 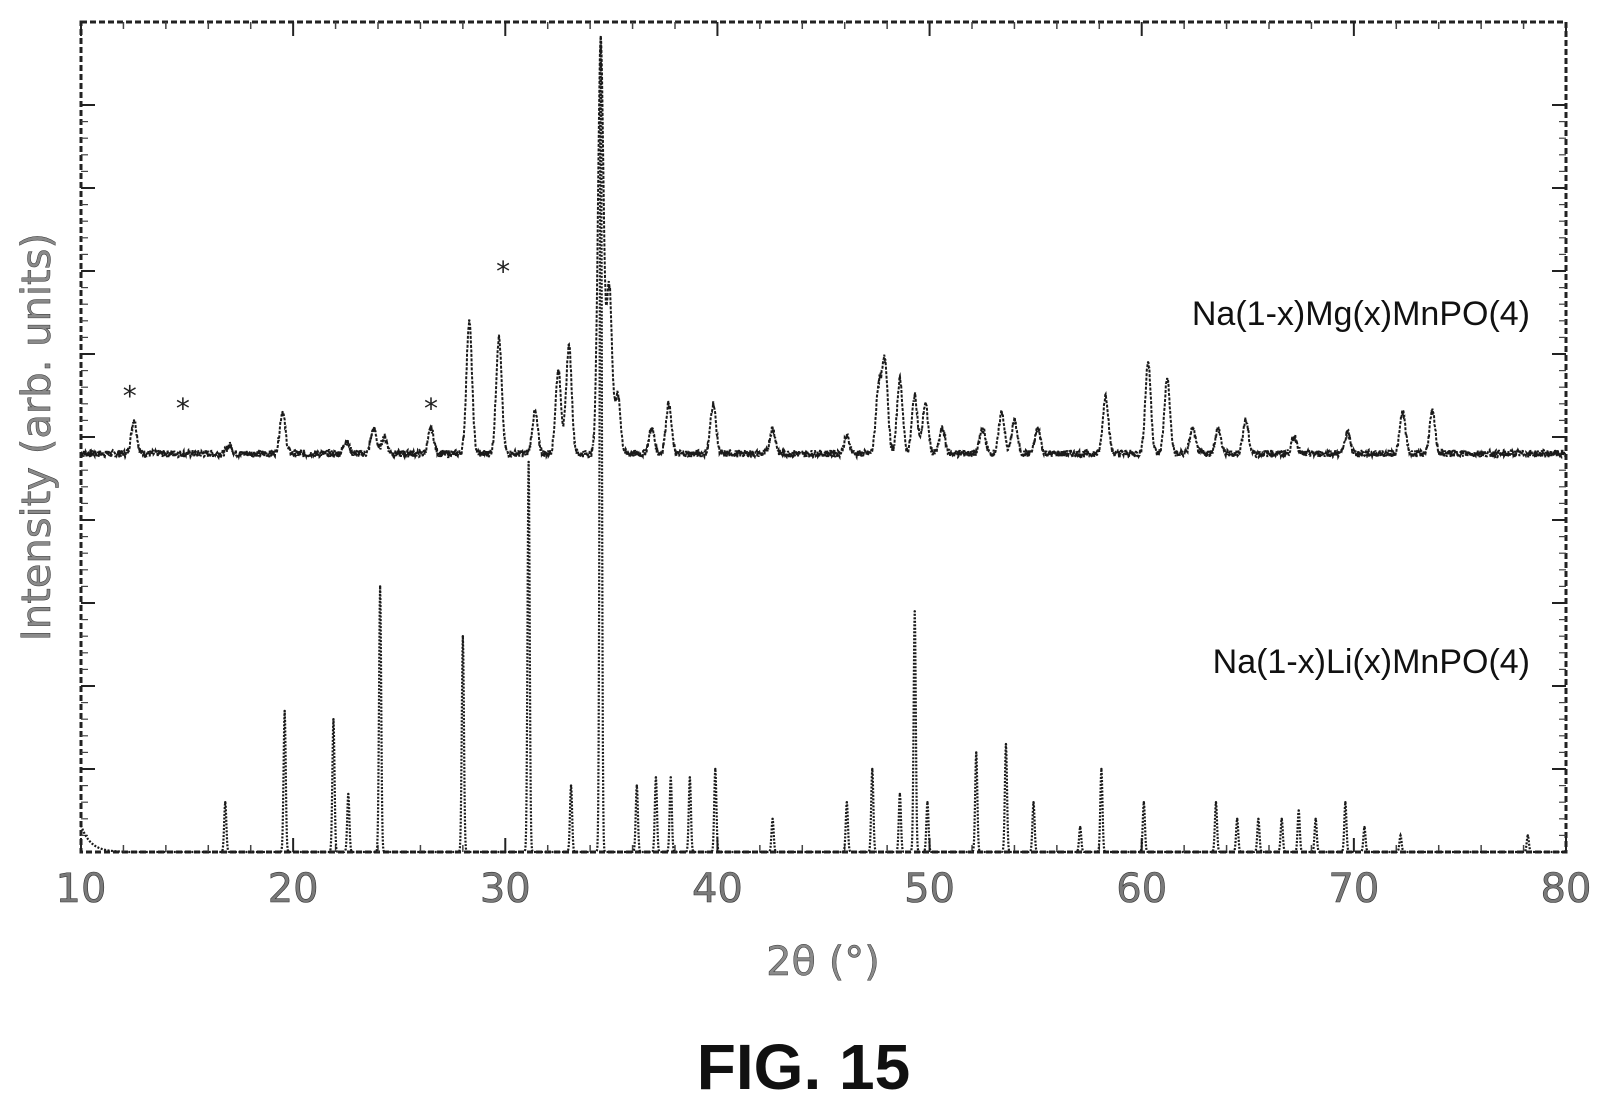 What do you see at coordinates (823, 962) in the screenshot?
I see `x-axis-title: 2θ (°)` at bounding box center [823, 962].